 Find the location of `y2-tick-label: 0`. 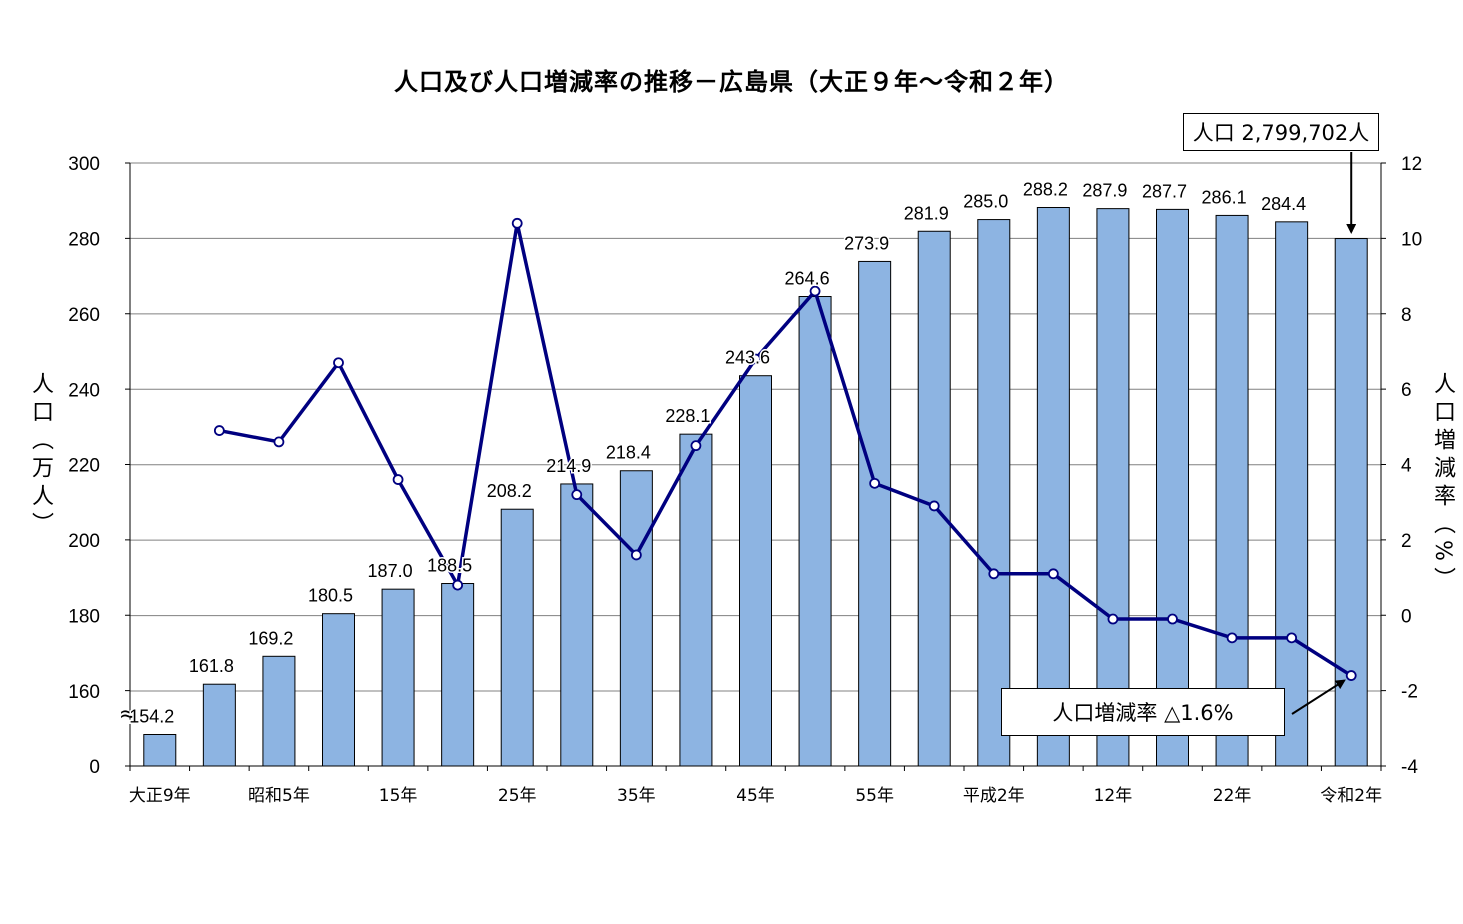

y2-tick-label: 0 is located at coordinates (1406, 616).